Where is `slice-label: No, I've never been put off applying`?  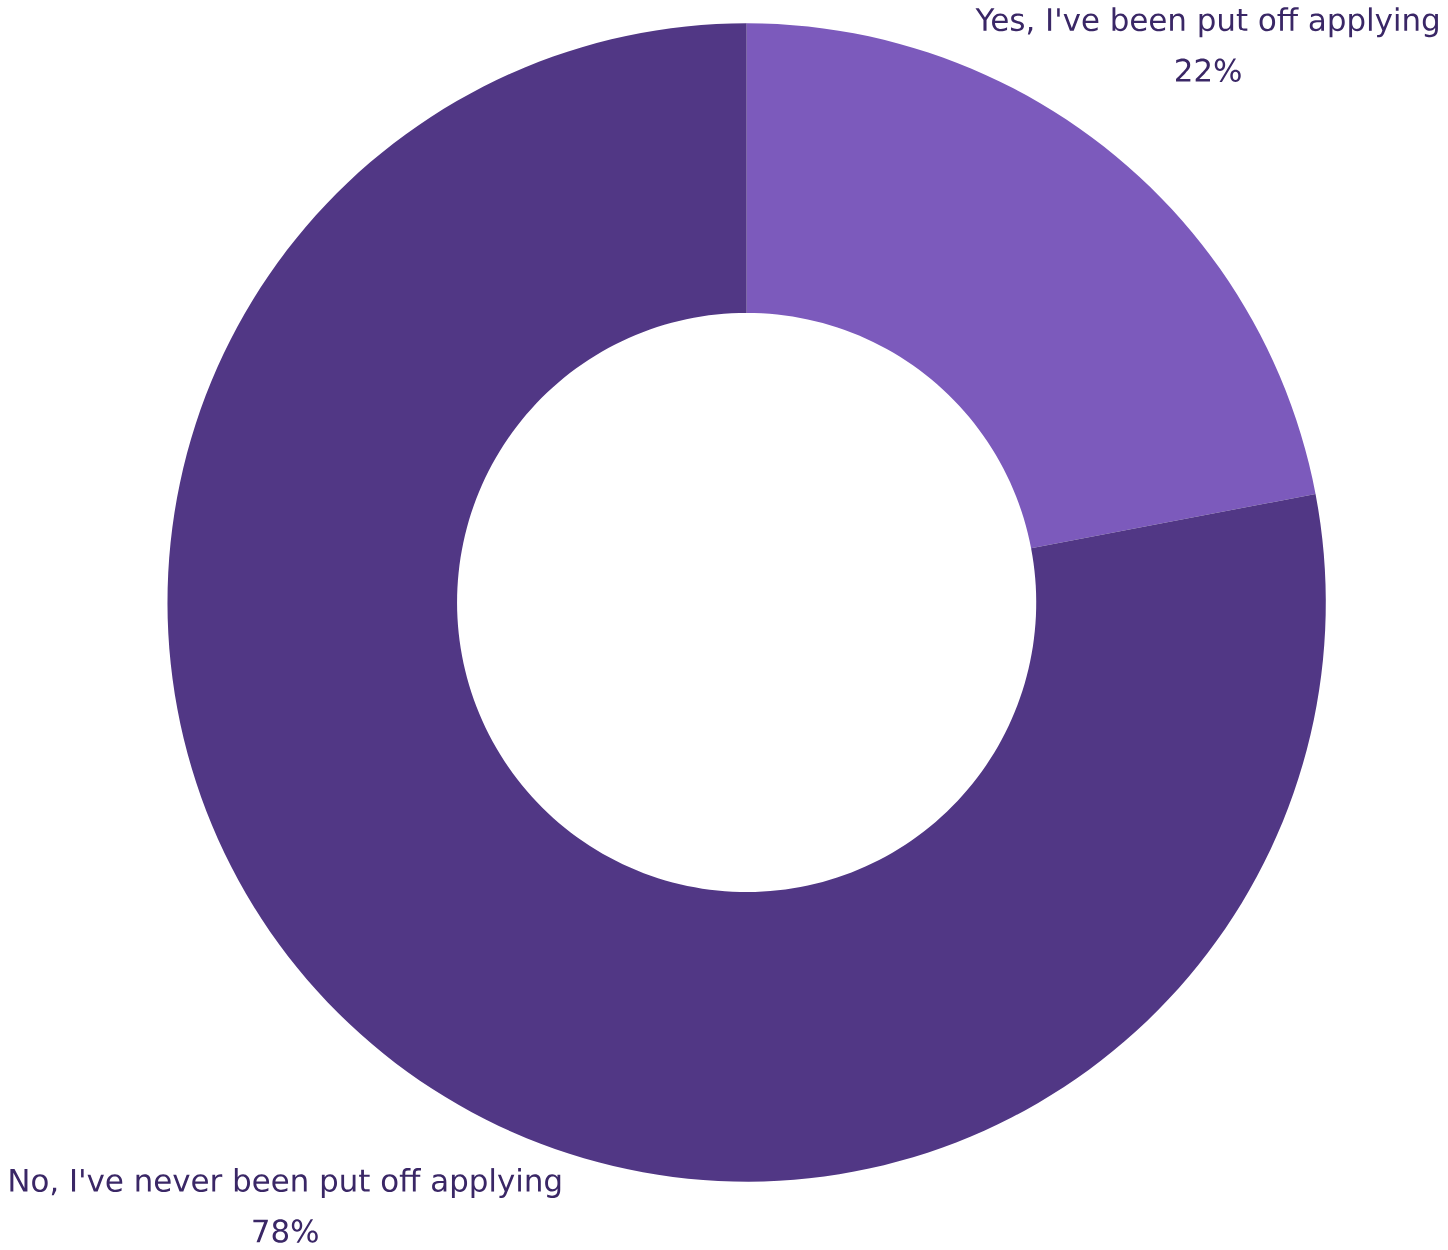
slice-label: No, I've never been put off applying is located at coordinates (285, 1183).